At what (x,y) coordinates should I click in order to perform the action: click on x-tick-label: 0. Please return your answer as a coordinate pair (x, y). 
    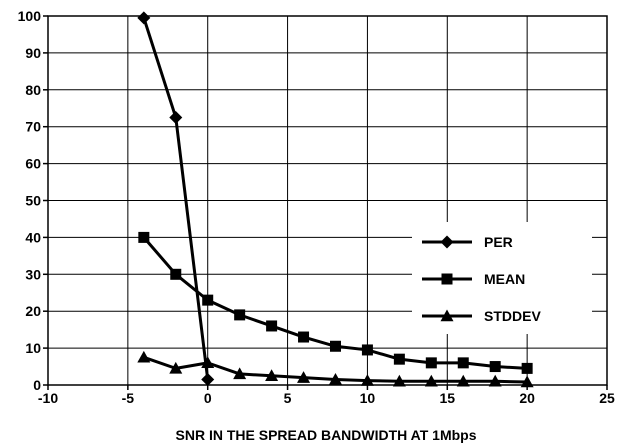
    Looking at the image, I should click on (208, 398).